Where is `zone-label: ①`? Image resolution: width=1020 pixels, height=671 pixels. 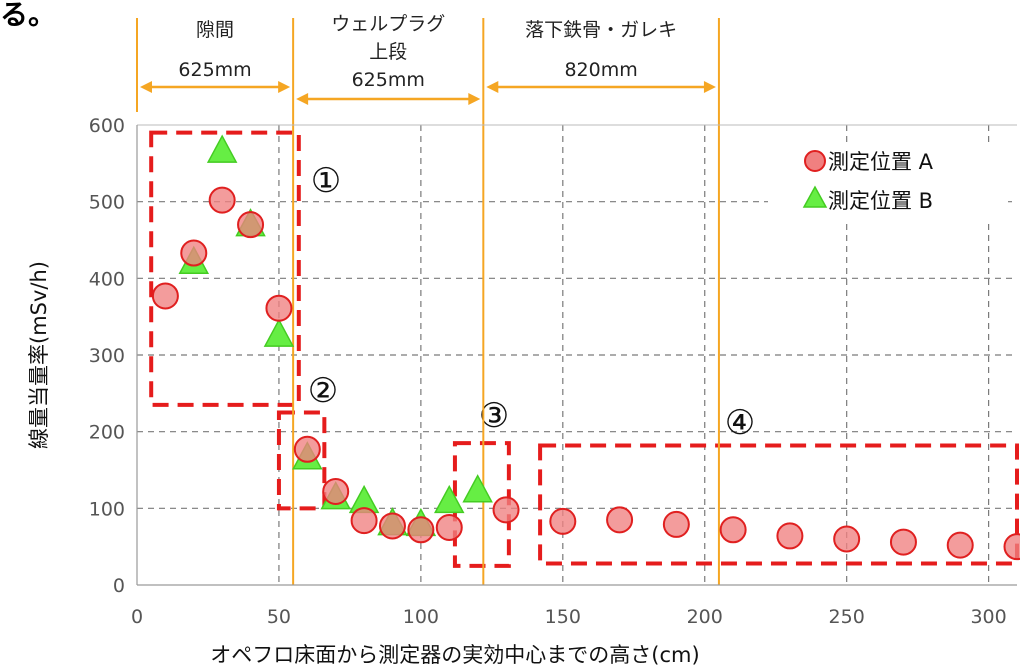
zone-label: ① is located at coordinates (326, 181).